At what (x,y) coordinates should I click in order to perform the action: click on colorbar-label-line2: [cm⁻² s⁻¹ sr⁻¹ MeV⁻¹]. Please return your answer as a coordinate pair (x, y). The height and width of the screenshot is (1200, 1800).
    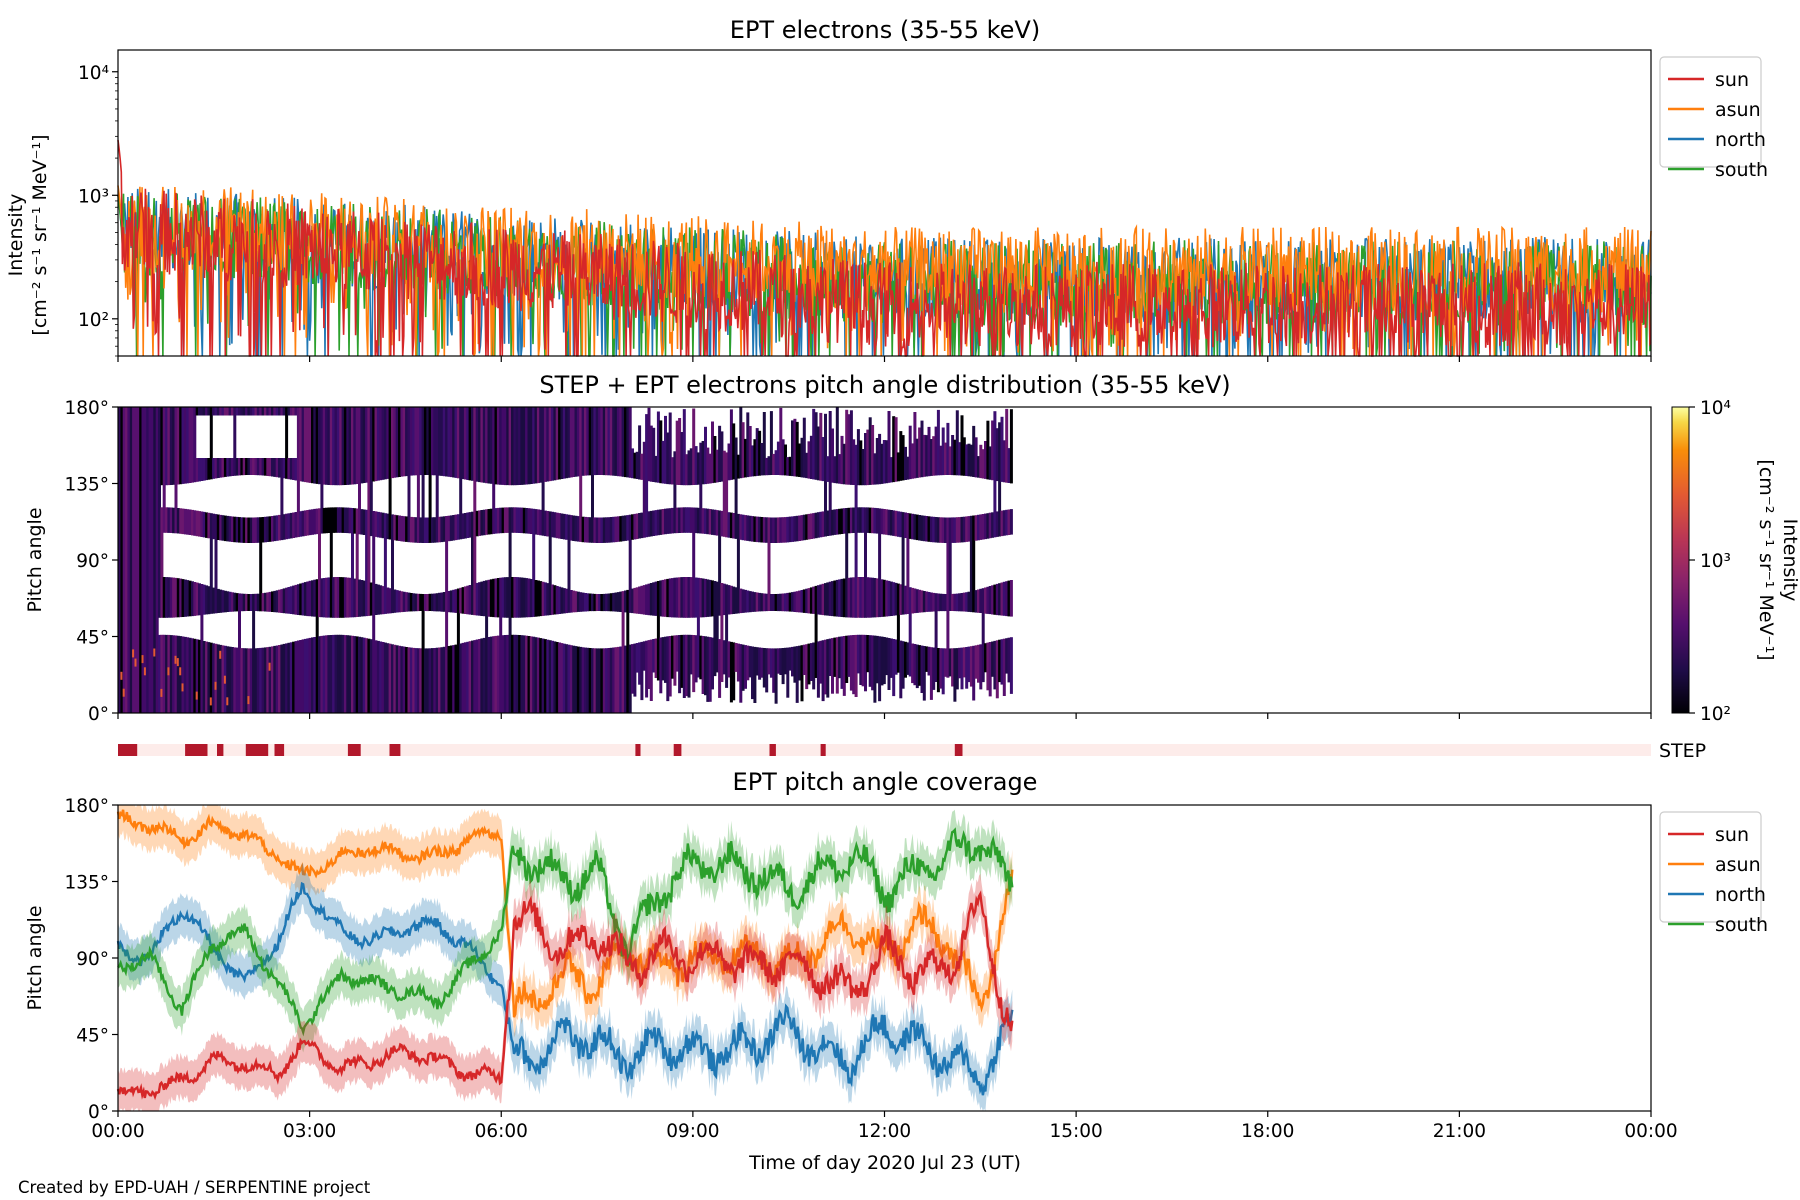
    Looking at the image, I should click on (1766, 559).